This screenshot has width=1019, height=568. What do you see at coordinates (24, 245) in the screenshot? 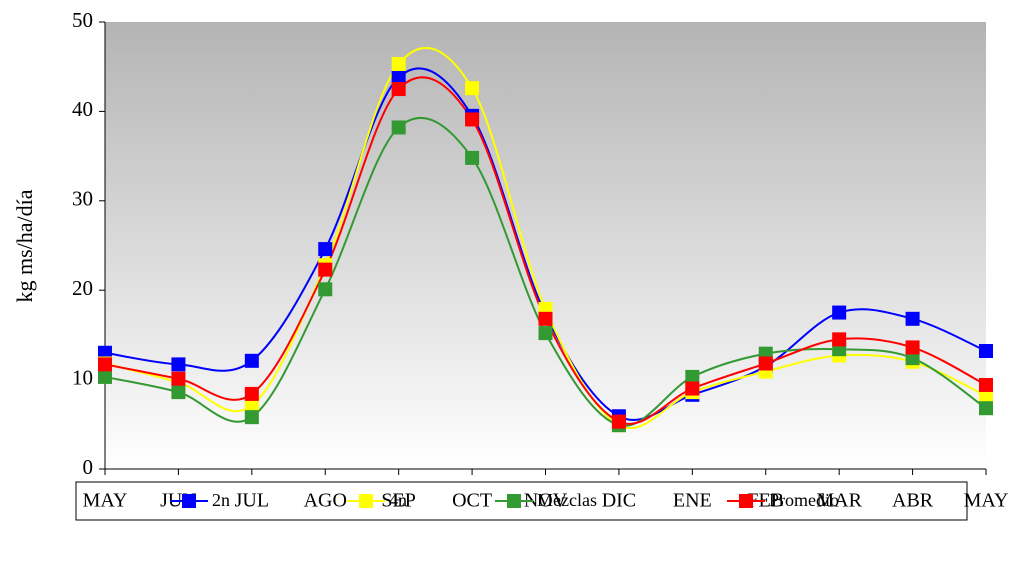
I see `y-axis-label: kg ms/ha/día` at bounding box center [24, 245].